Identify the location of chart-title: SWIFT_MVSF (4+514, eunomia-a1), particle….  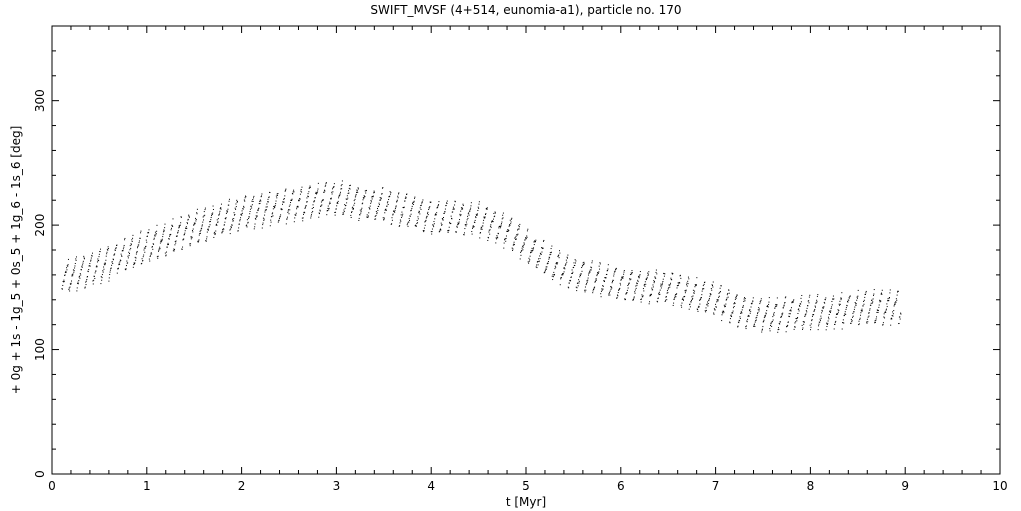
(525, 10).